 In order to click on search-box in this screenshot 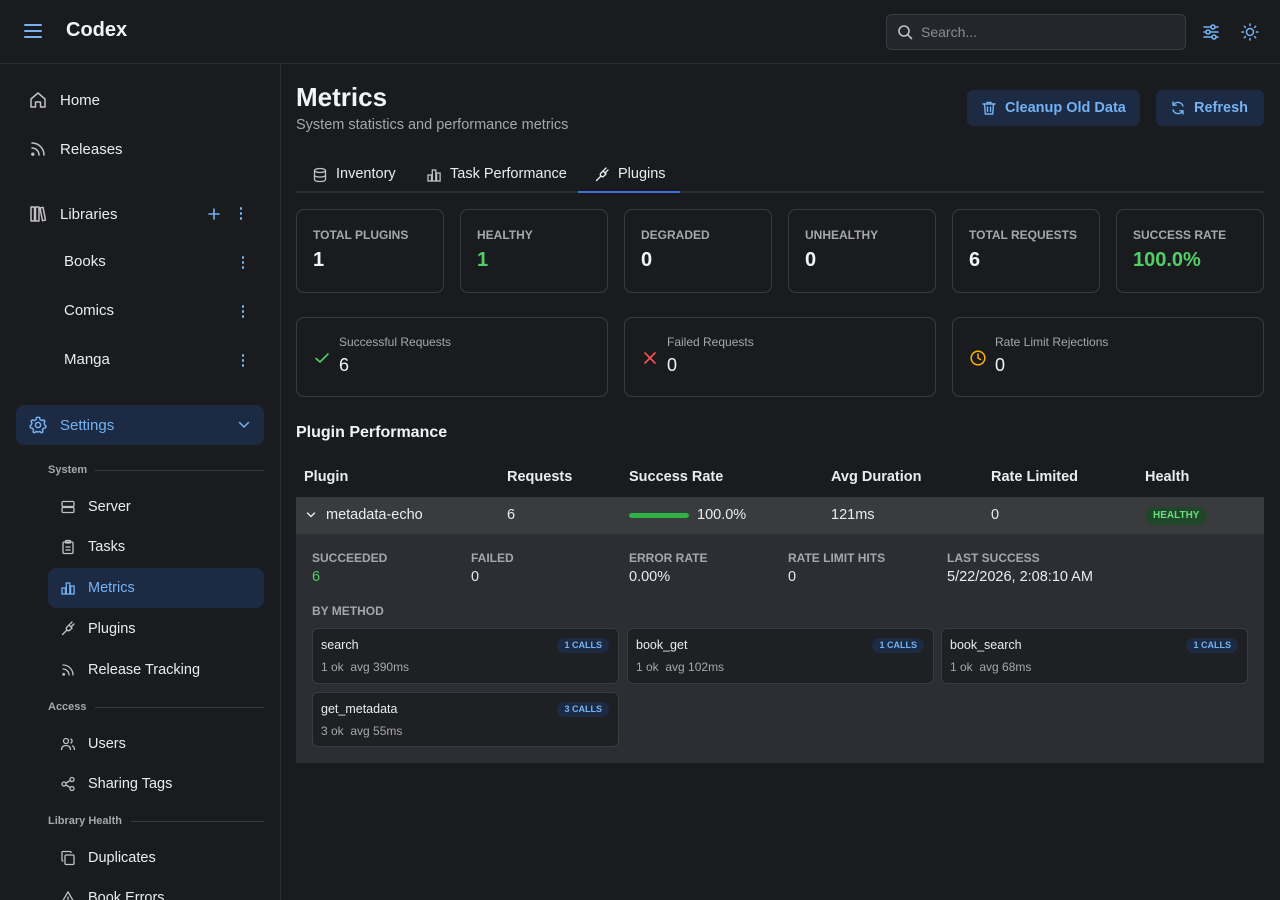, I will do `click(1036, 32)`.